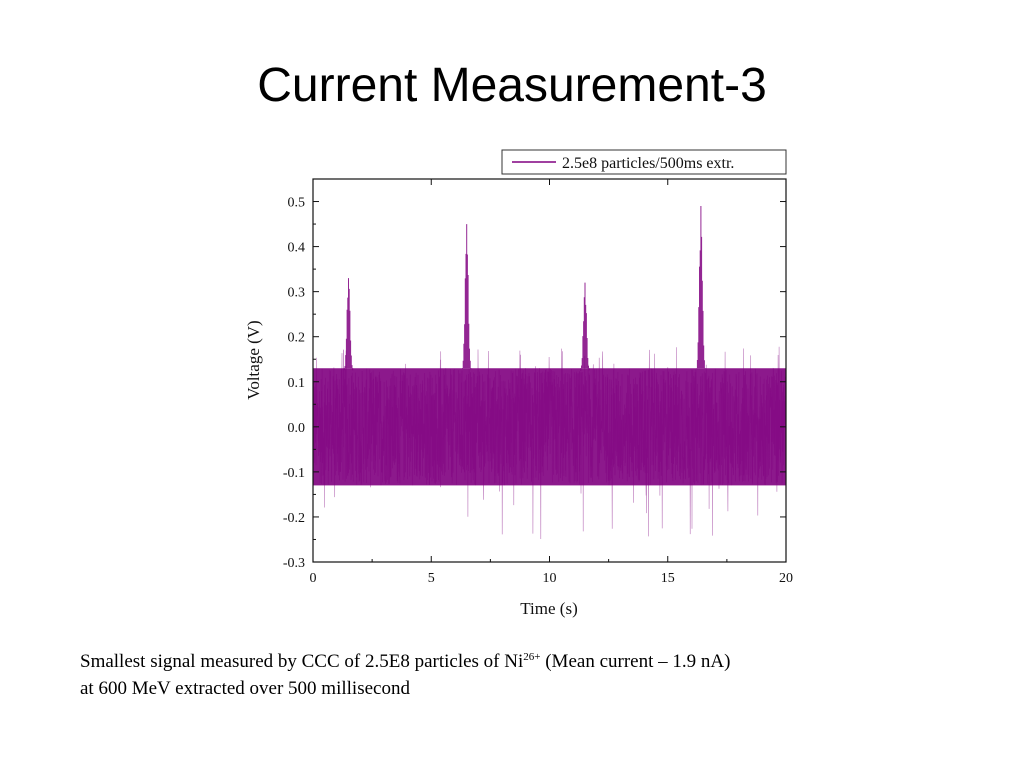  I want to click on charge-superscript: 26+, so click(532, 657).